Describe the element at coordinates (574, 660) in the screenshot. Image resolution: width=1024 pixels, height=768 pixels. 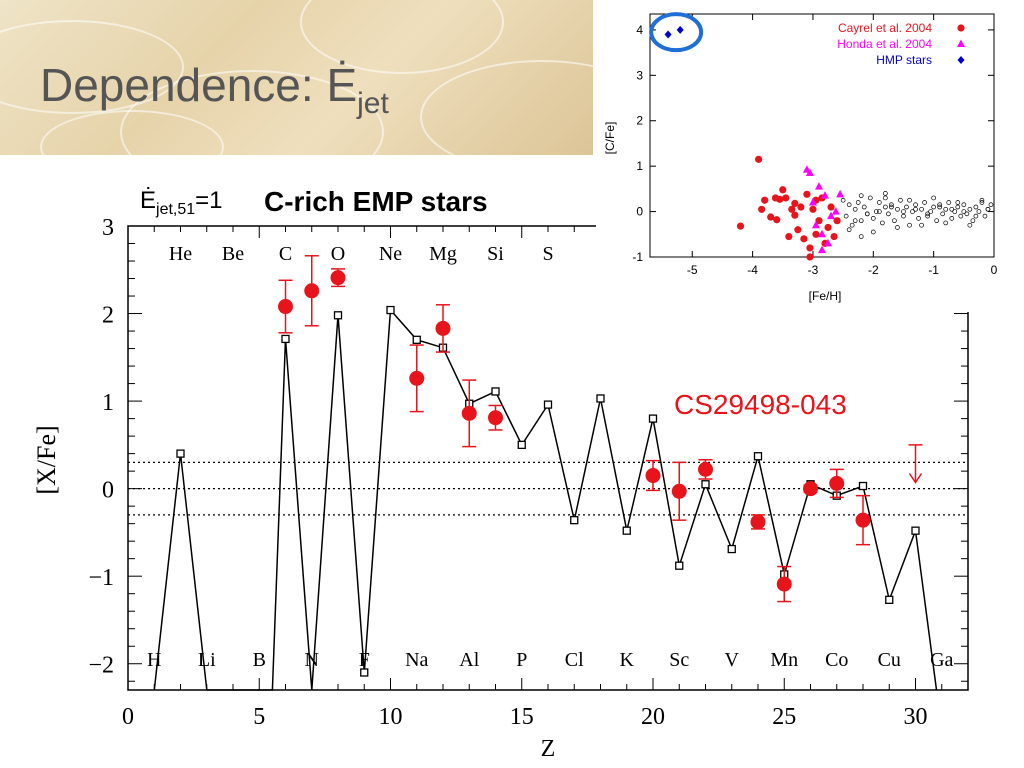
I see `element-label-bottom: Cl` at that location.